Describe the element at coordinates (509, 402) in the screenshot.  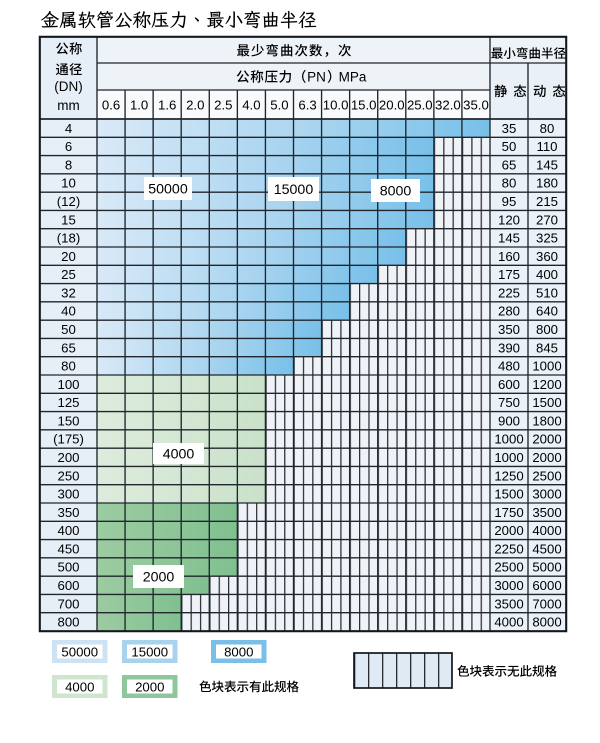
I see `svg-text: 750` at that location.